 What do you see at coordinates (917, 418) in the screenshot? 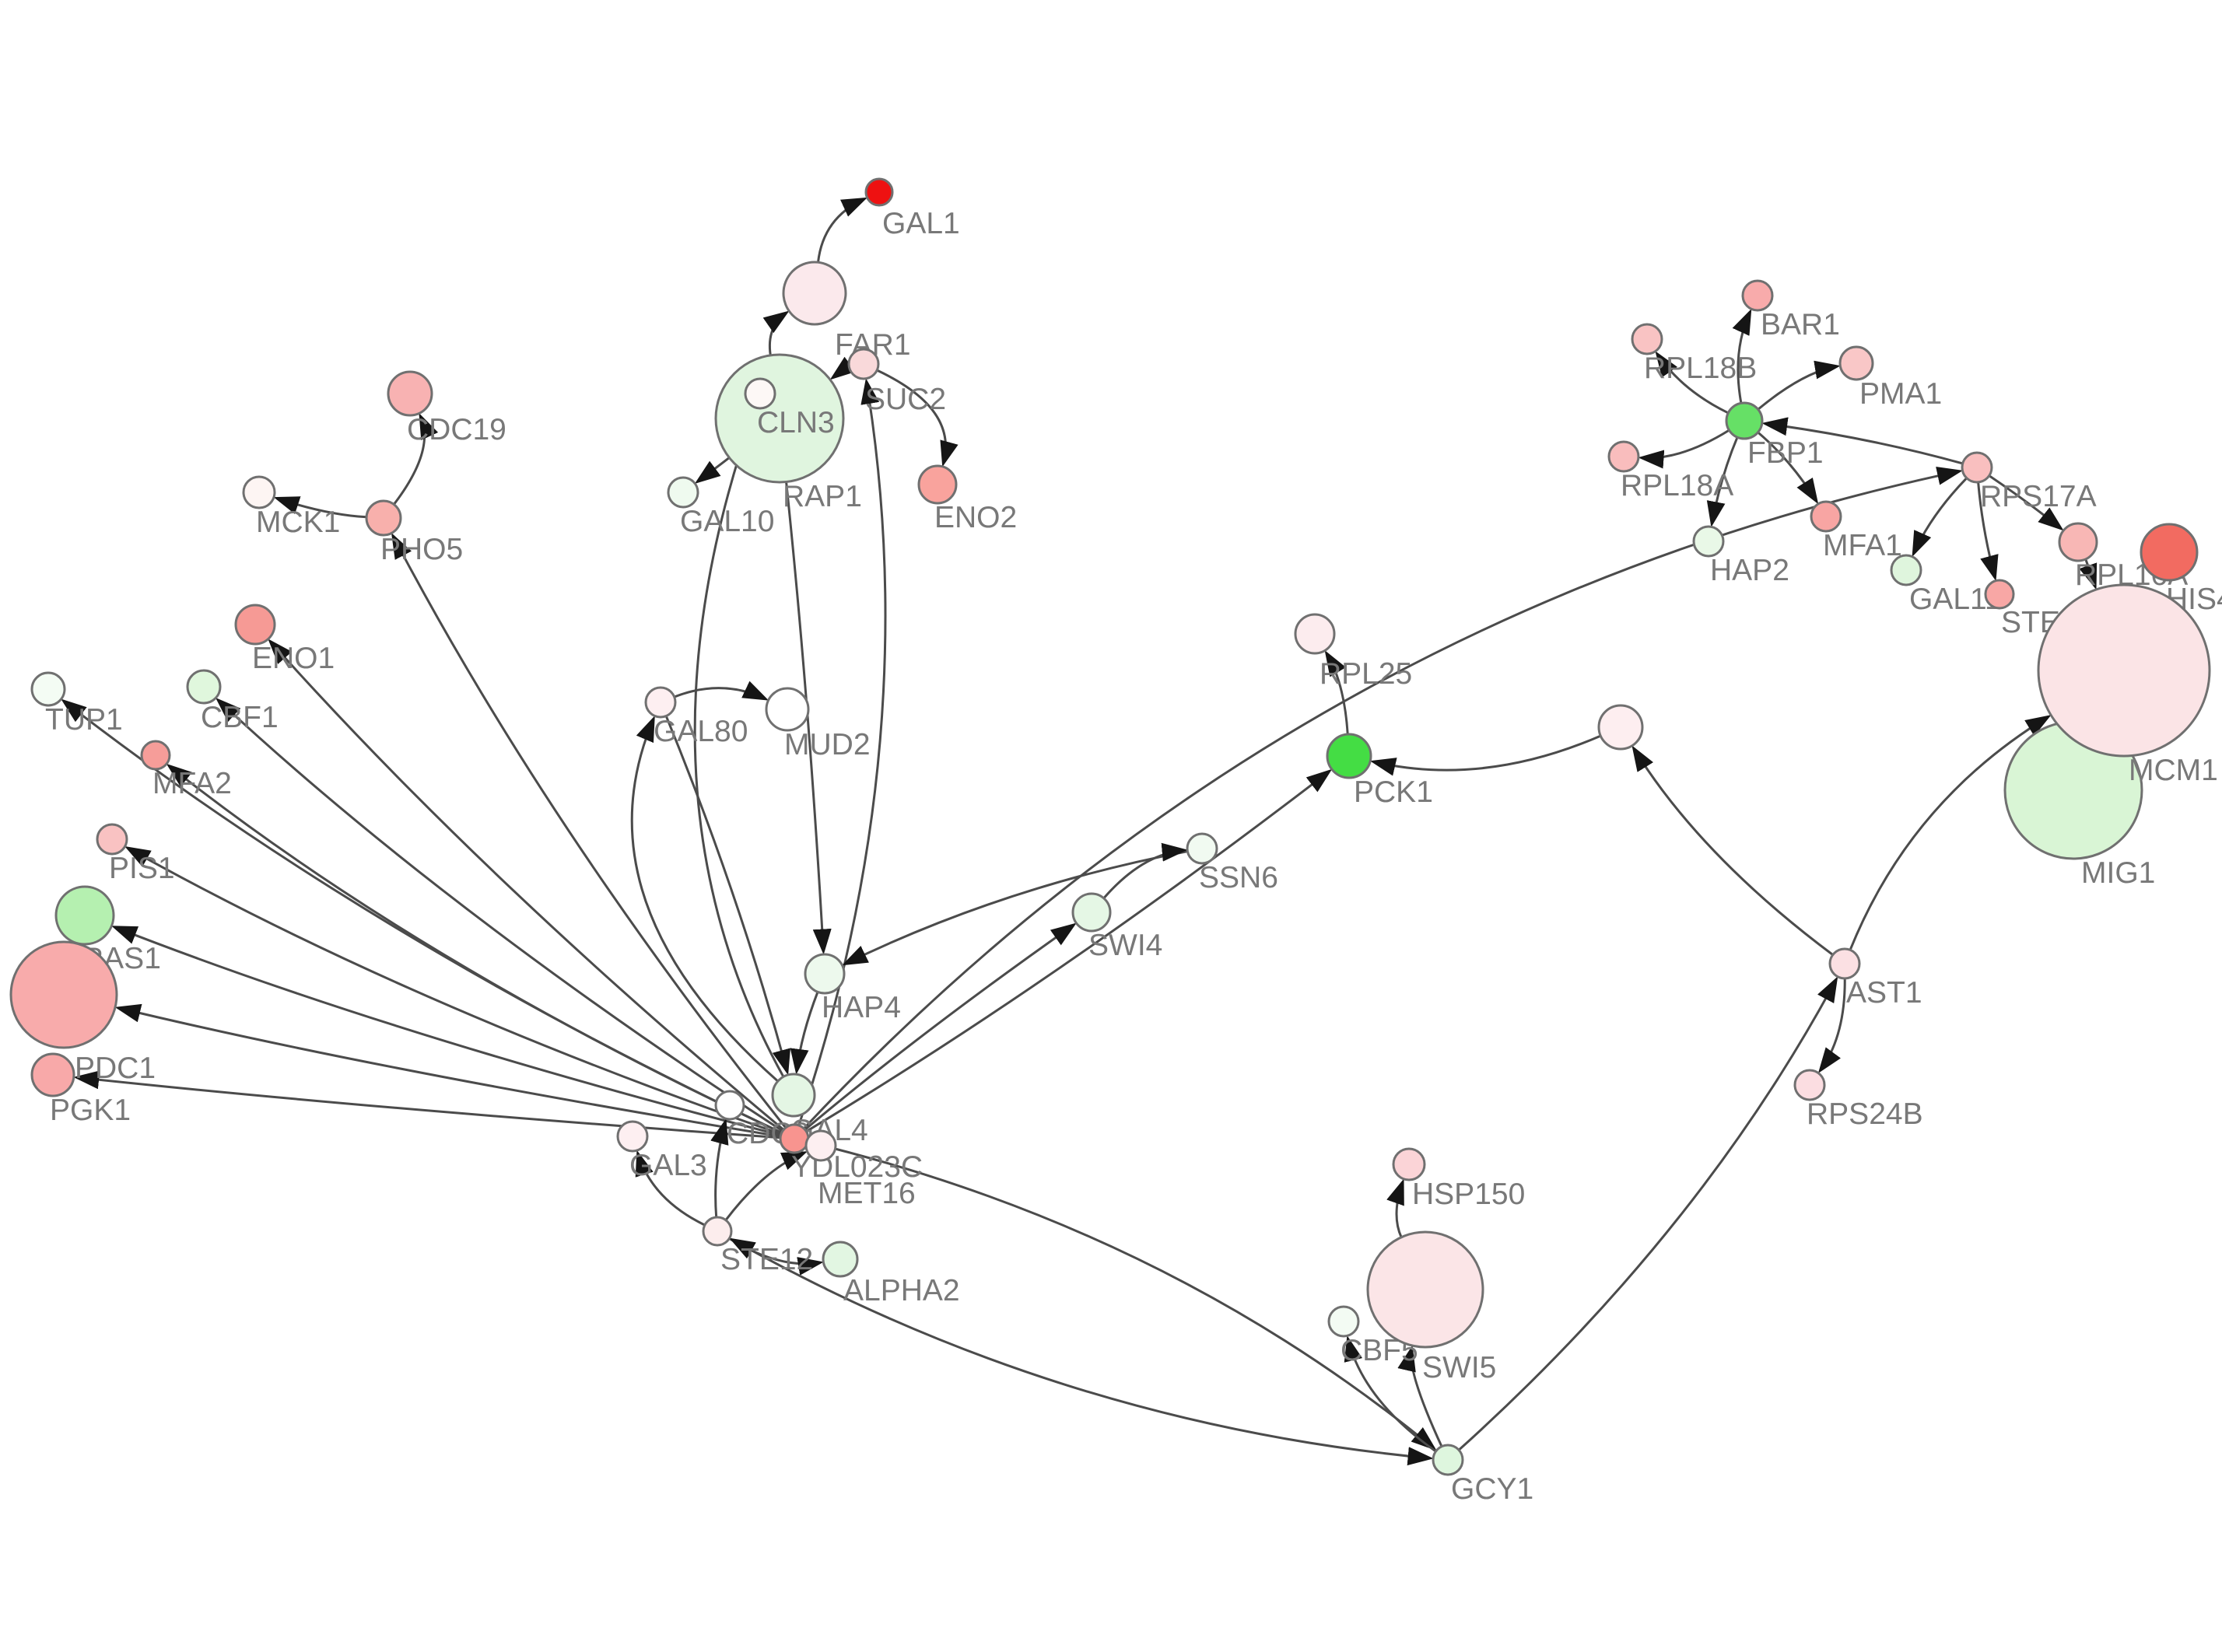
I see `edge-SUC2-ENO2` at bounding box center [917, 418].